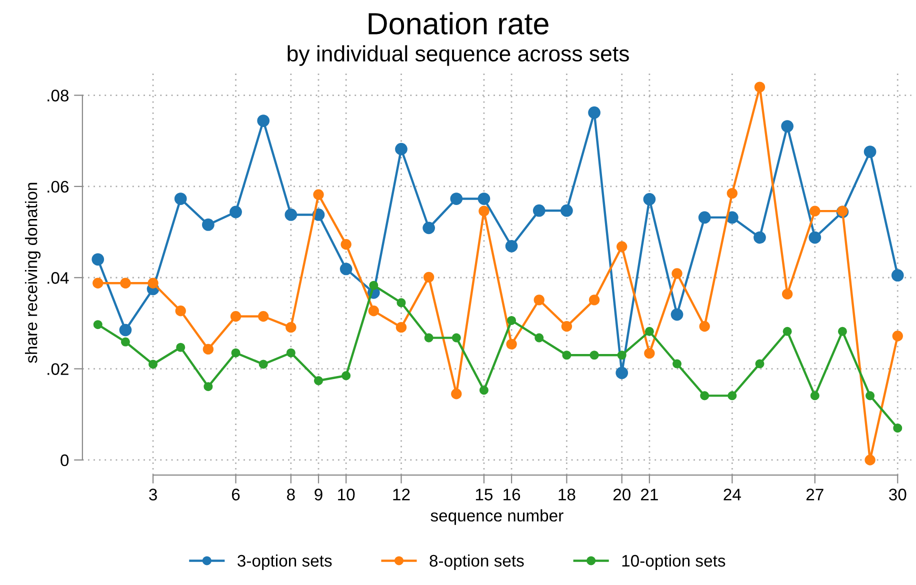  What do you see at coordinates (401, 494) in the screenshot?
I see `x-tick-label: 12` at bounding box center [401, 494].